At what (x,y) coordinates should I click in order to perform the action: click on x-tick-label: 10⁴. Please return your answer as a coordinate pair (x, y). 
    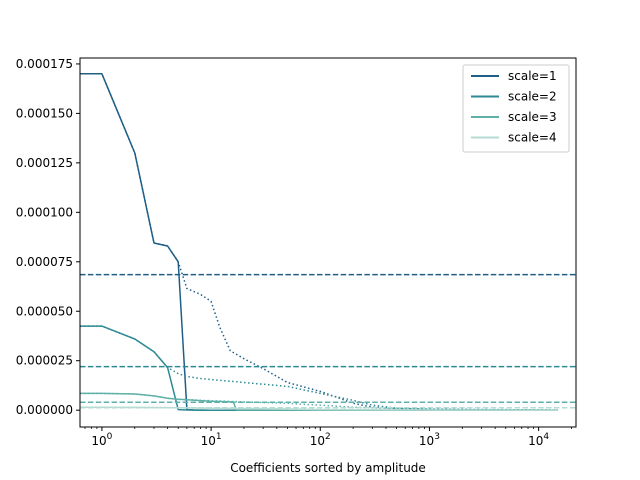
    Looking at the image, I should click on (538, 440).